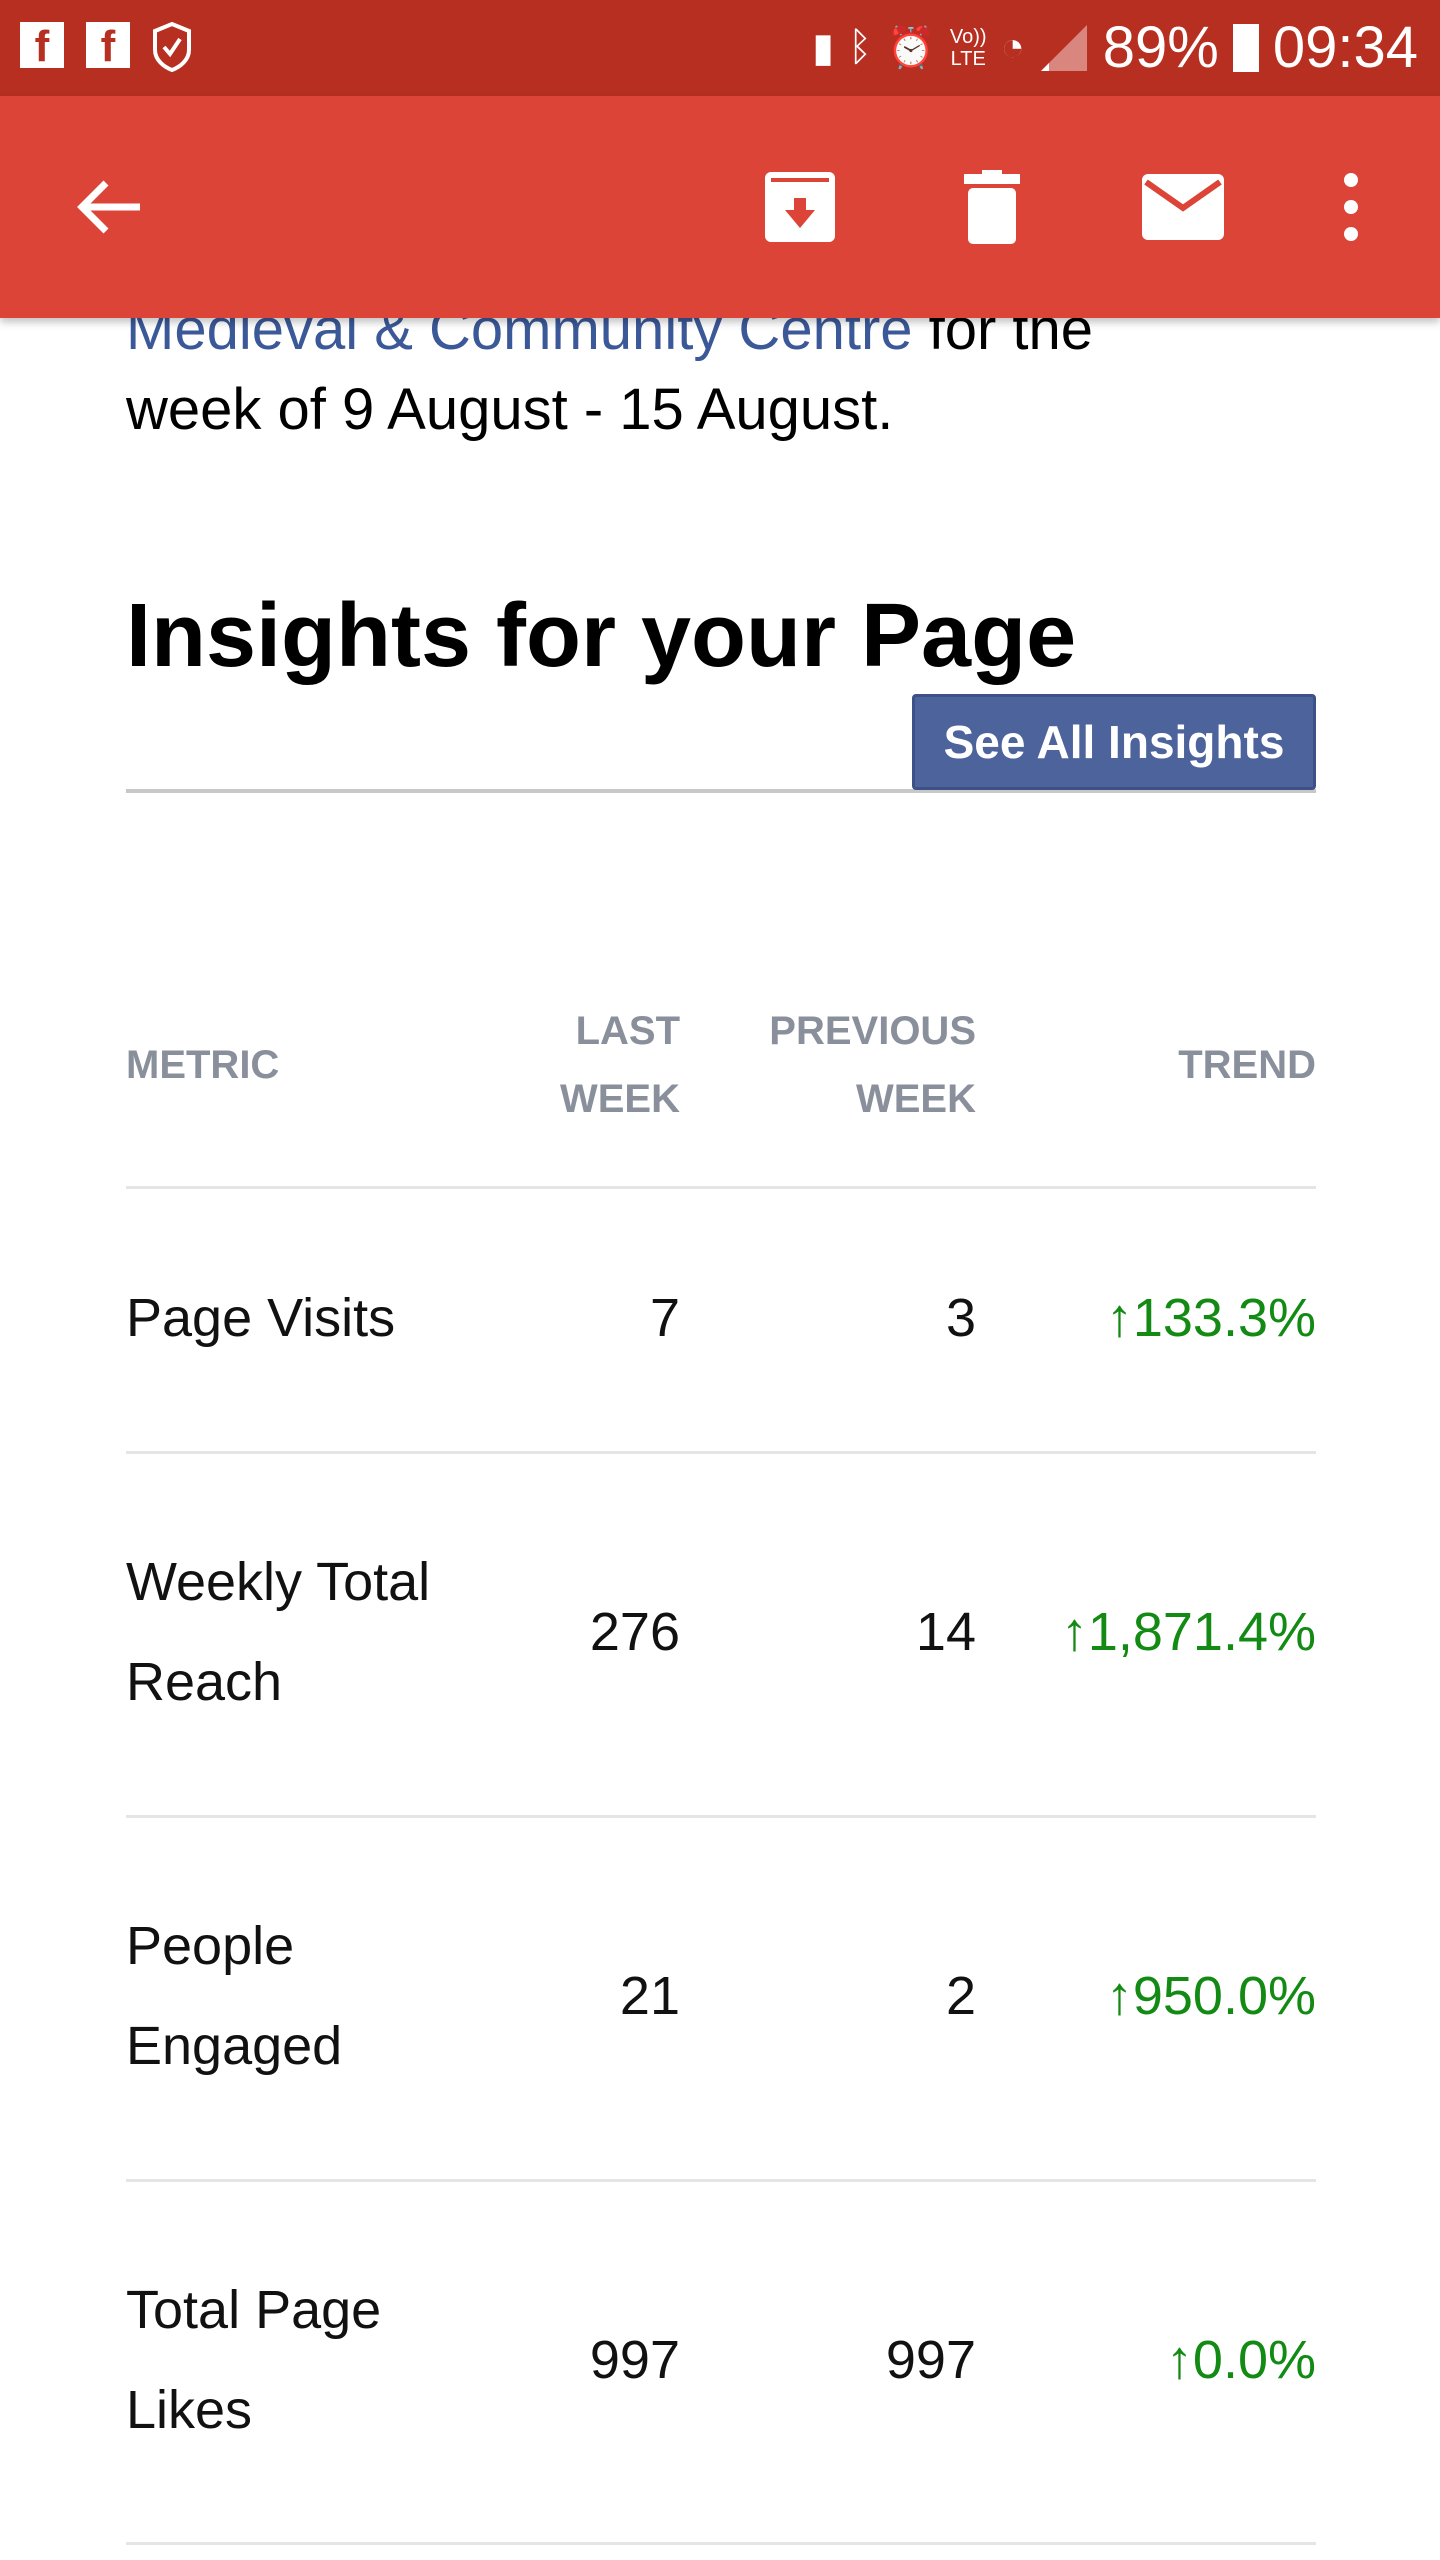 The height and width of the screenshot is (2560, 1440). Describe the element at coordinates (1210, 1996) in the screenshot. I see `trend-value: ↑950.0%` at that location.